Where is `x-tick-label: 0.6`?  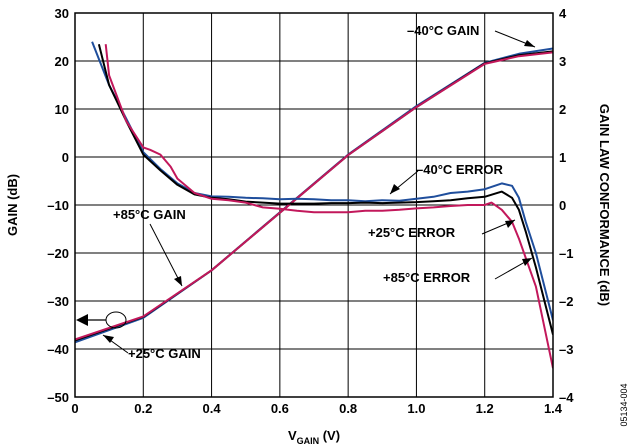 x-tick-label: 0.6 is located at coordinates (280, 408).